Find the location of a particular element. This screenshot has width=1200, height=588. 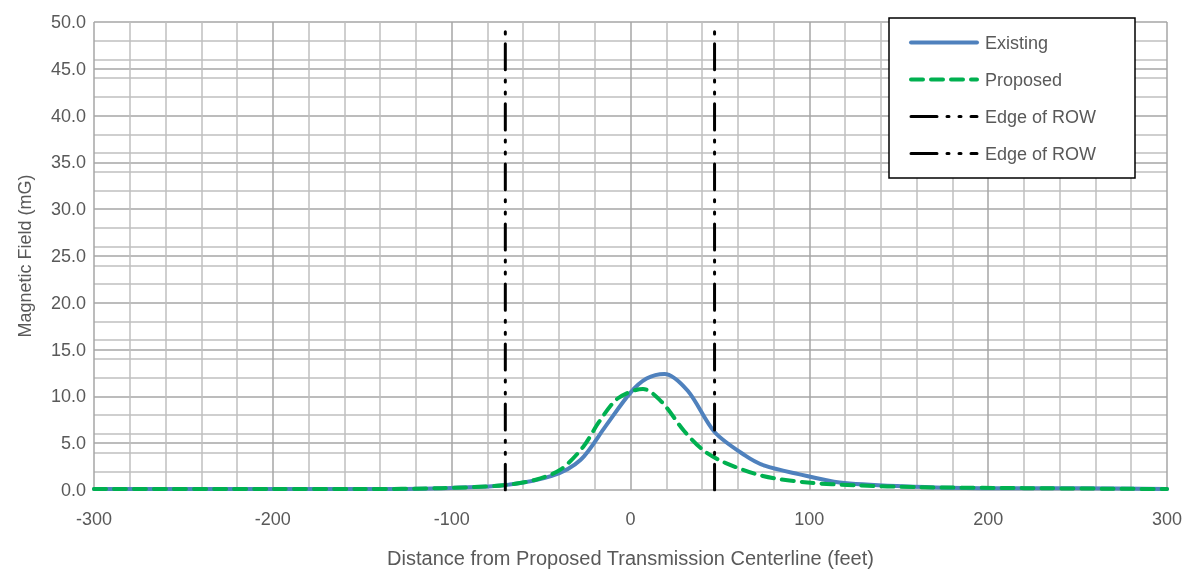

legend-label: Proposed is located at coordinates (1024, 79).